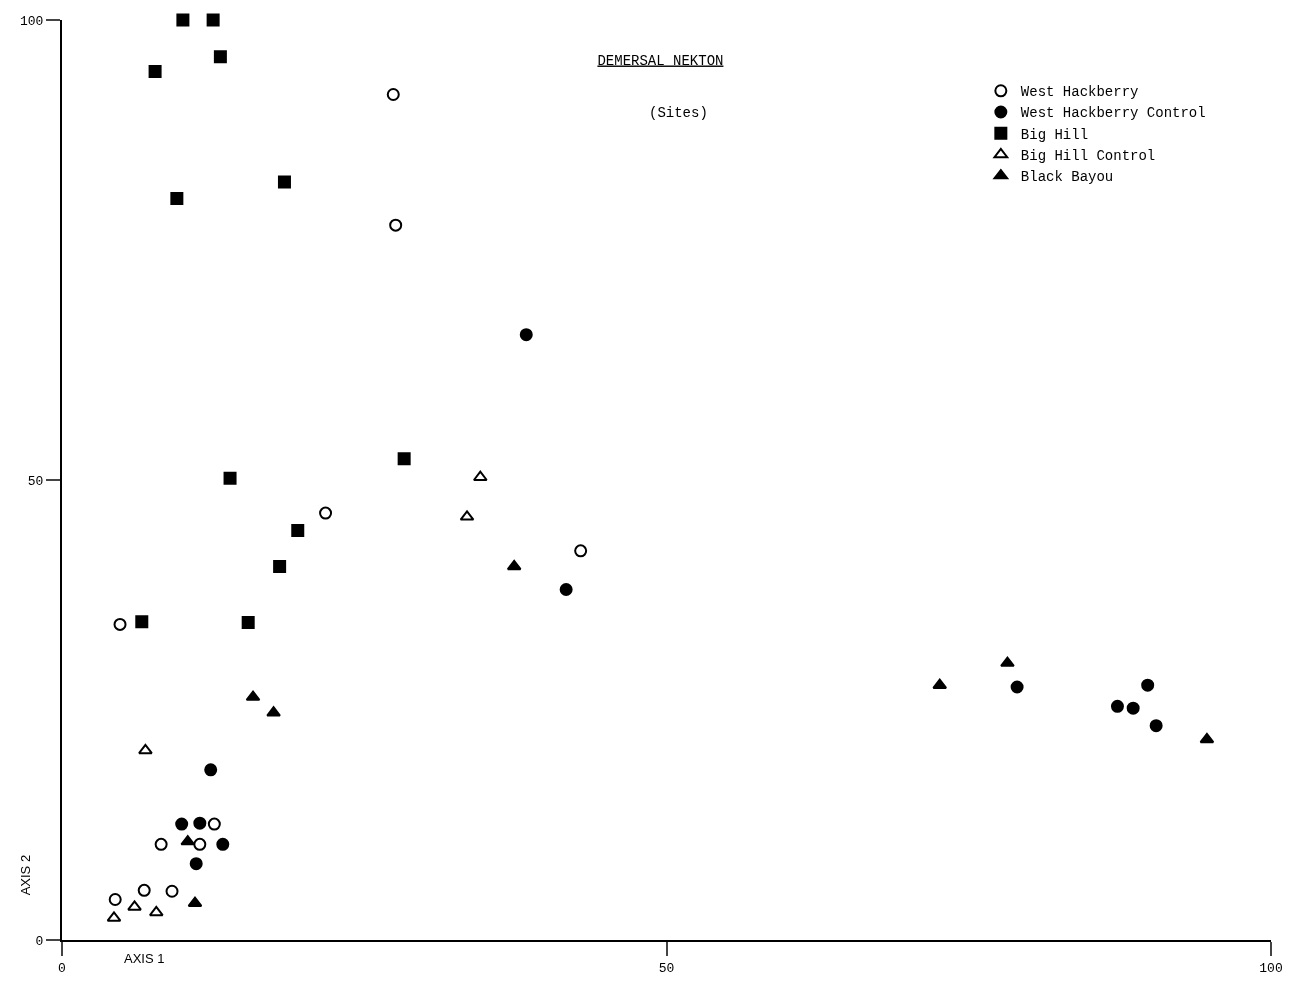 The image size is (1295, 995). I want to click on legend-label: Big Hill, so click(1054, 134).